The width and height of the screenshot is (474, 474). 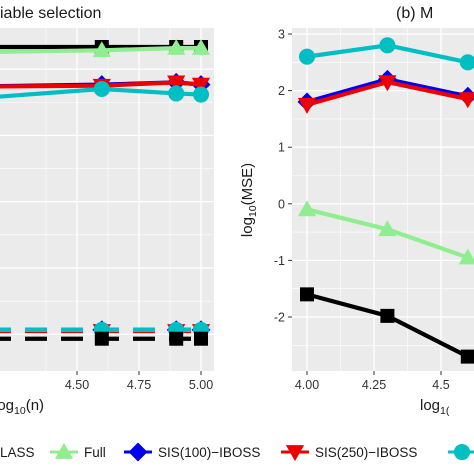 I want to click on series-line-sis250, so click(x=101, y=84).